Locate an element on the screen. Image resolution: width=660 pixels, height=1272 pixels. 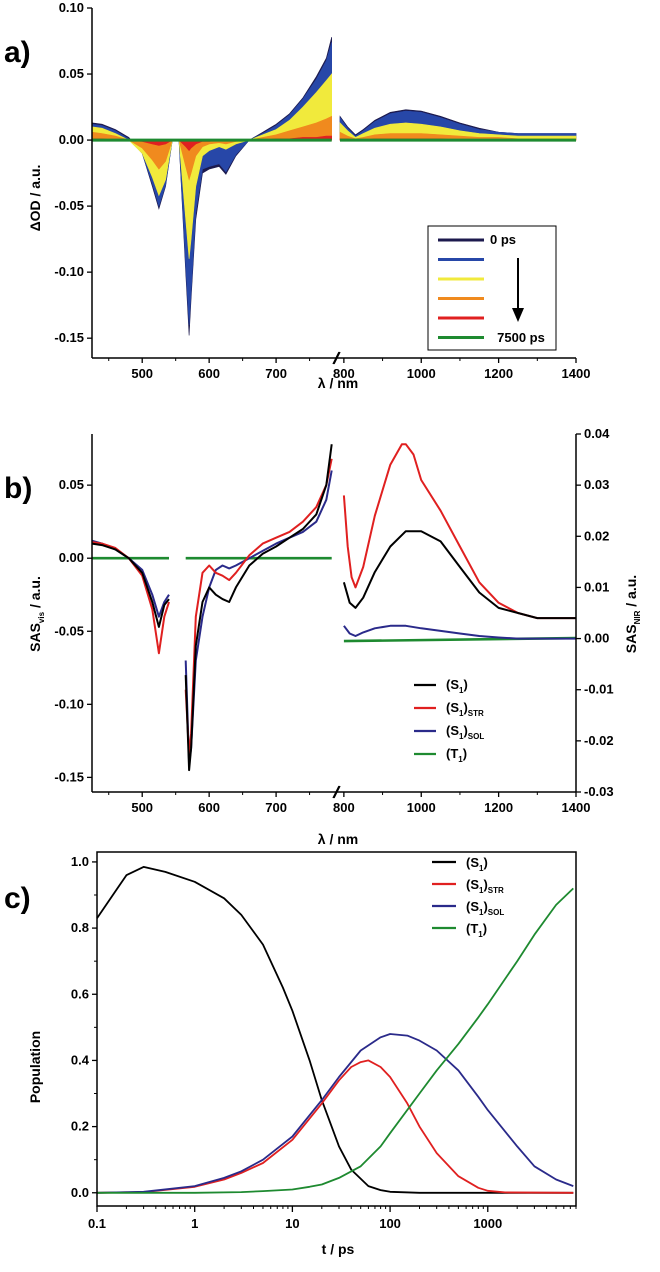
y-right-tick-label: 0.01 is located at coordinates (596, 586).